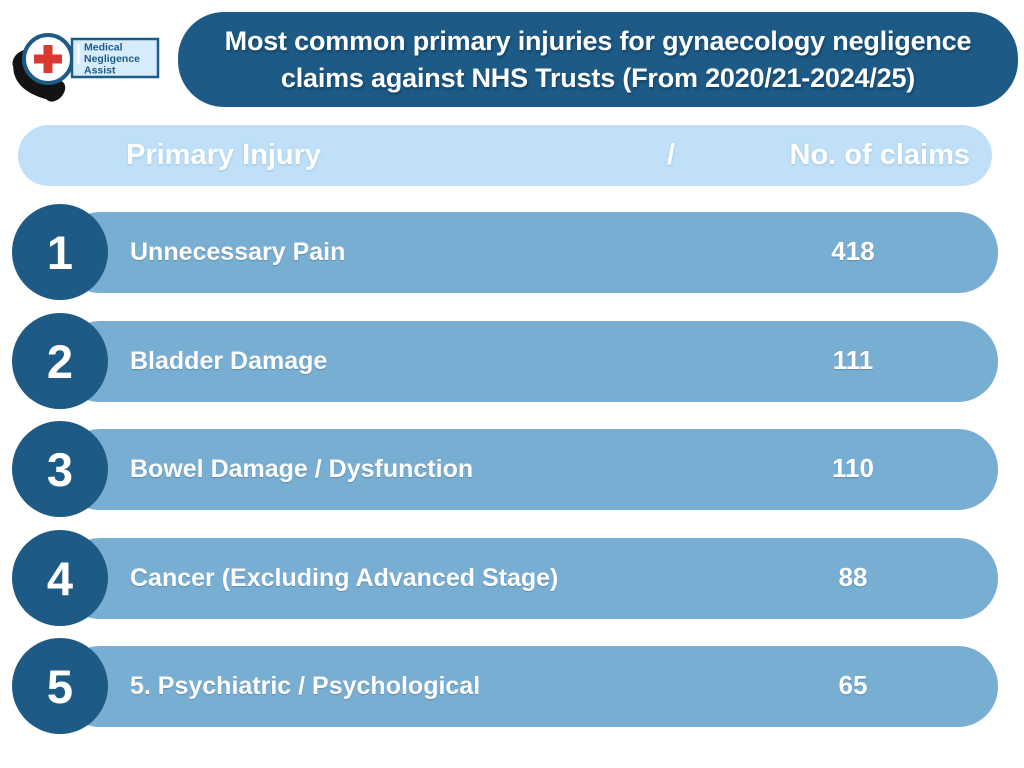 The image size is (1024, 768). What do you see at coordinates (853, 468) in the screenshot?
I see `claims-value: 110` at bounding box center [853, 468].